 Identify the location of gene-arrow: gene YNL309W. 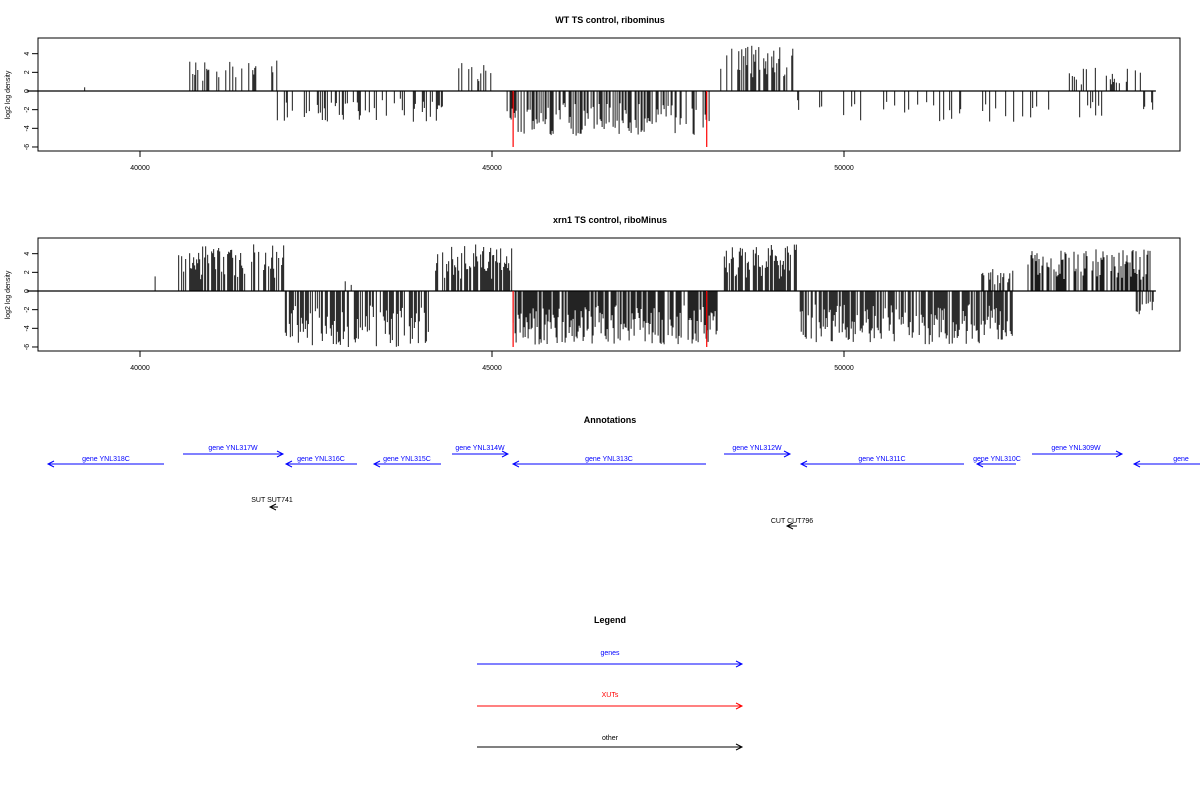
(1078, 451).